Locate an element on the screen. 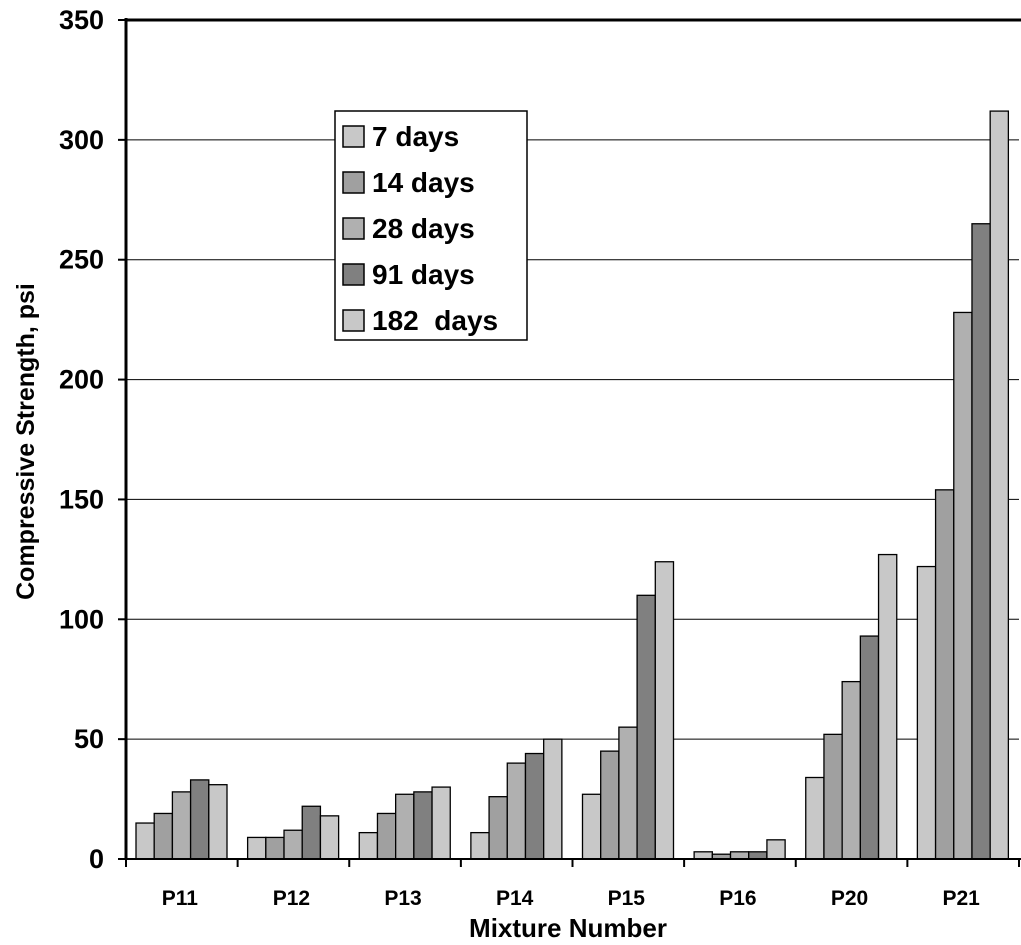  x-tick-label-P12: P12 is located at coordinates (291, 898).